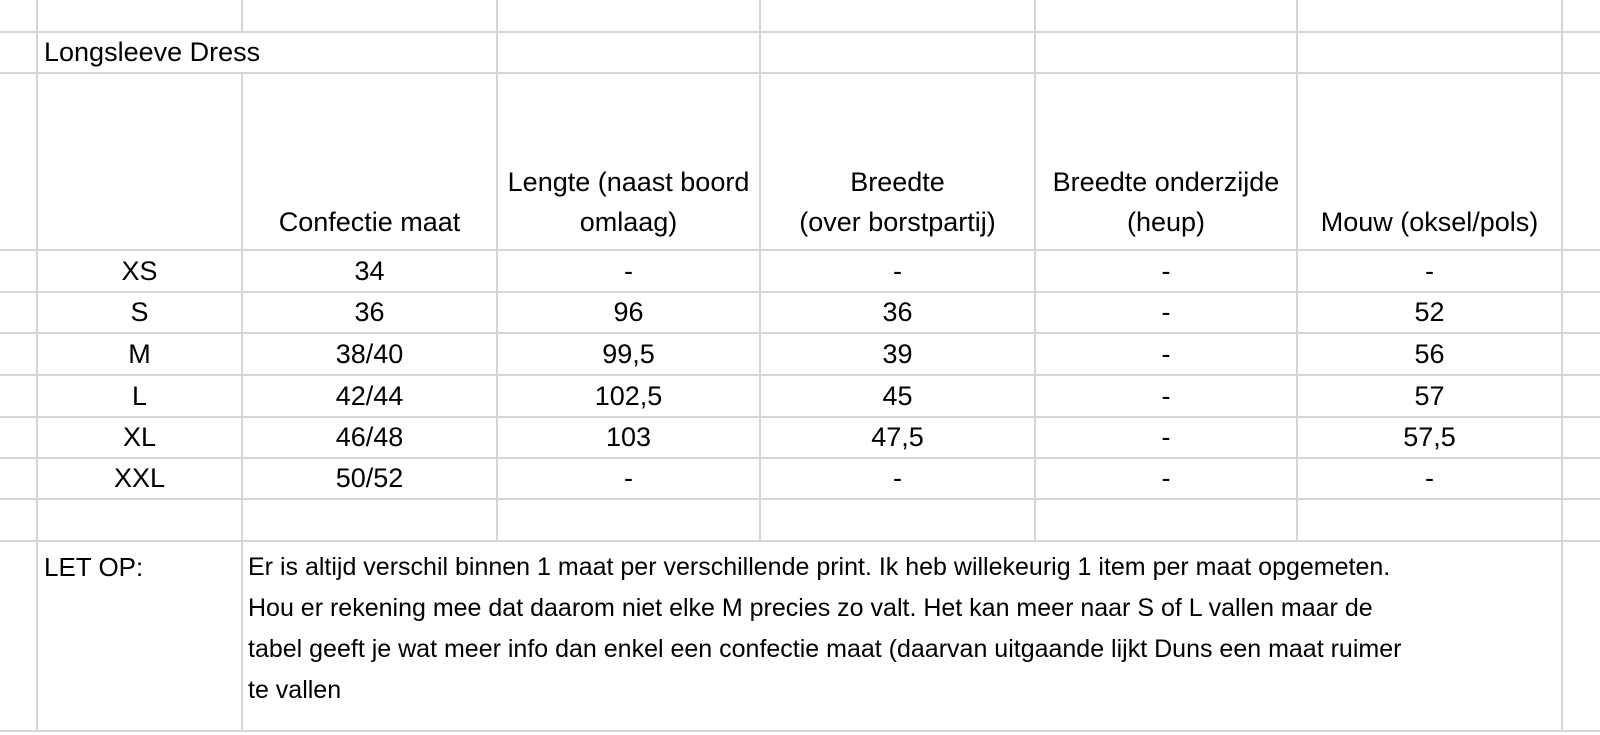 The image size is (1600, 735). I want to click on cell-m-confectie: 38/40, so click(369, 353).